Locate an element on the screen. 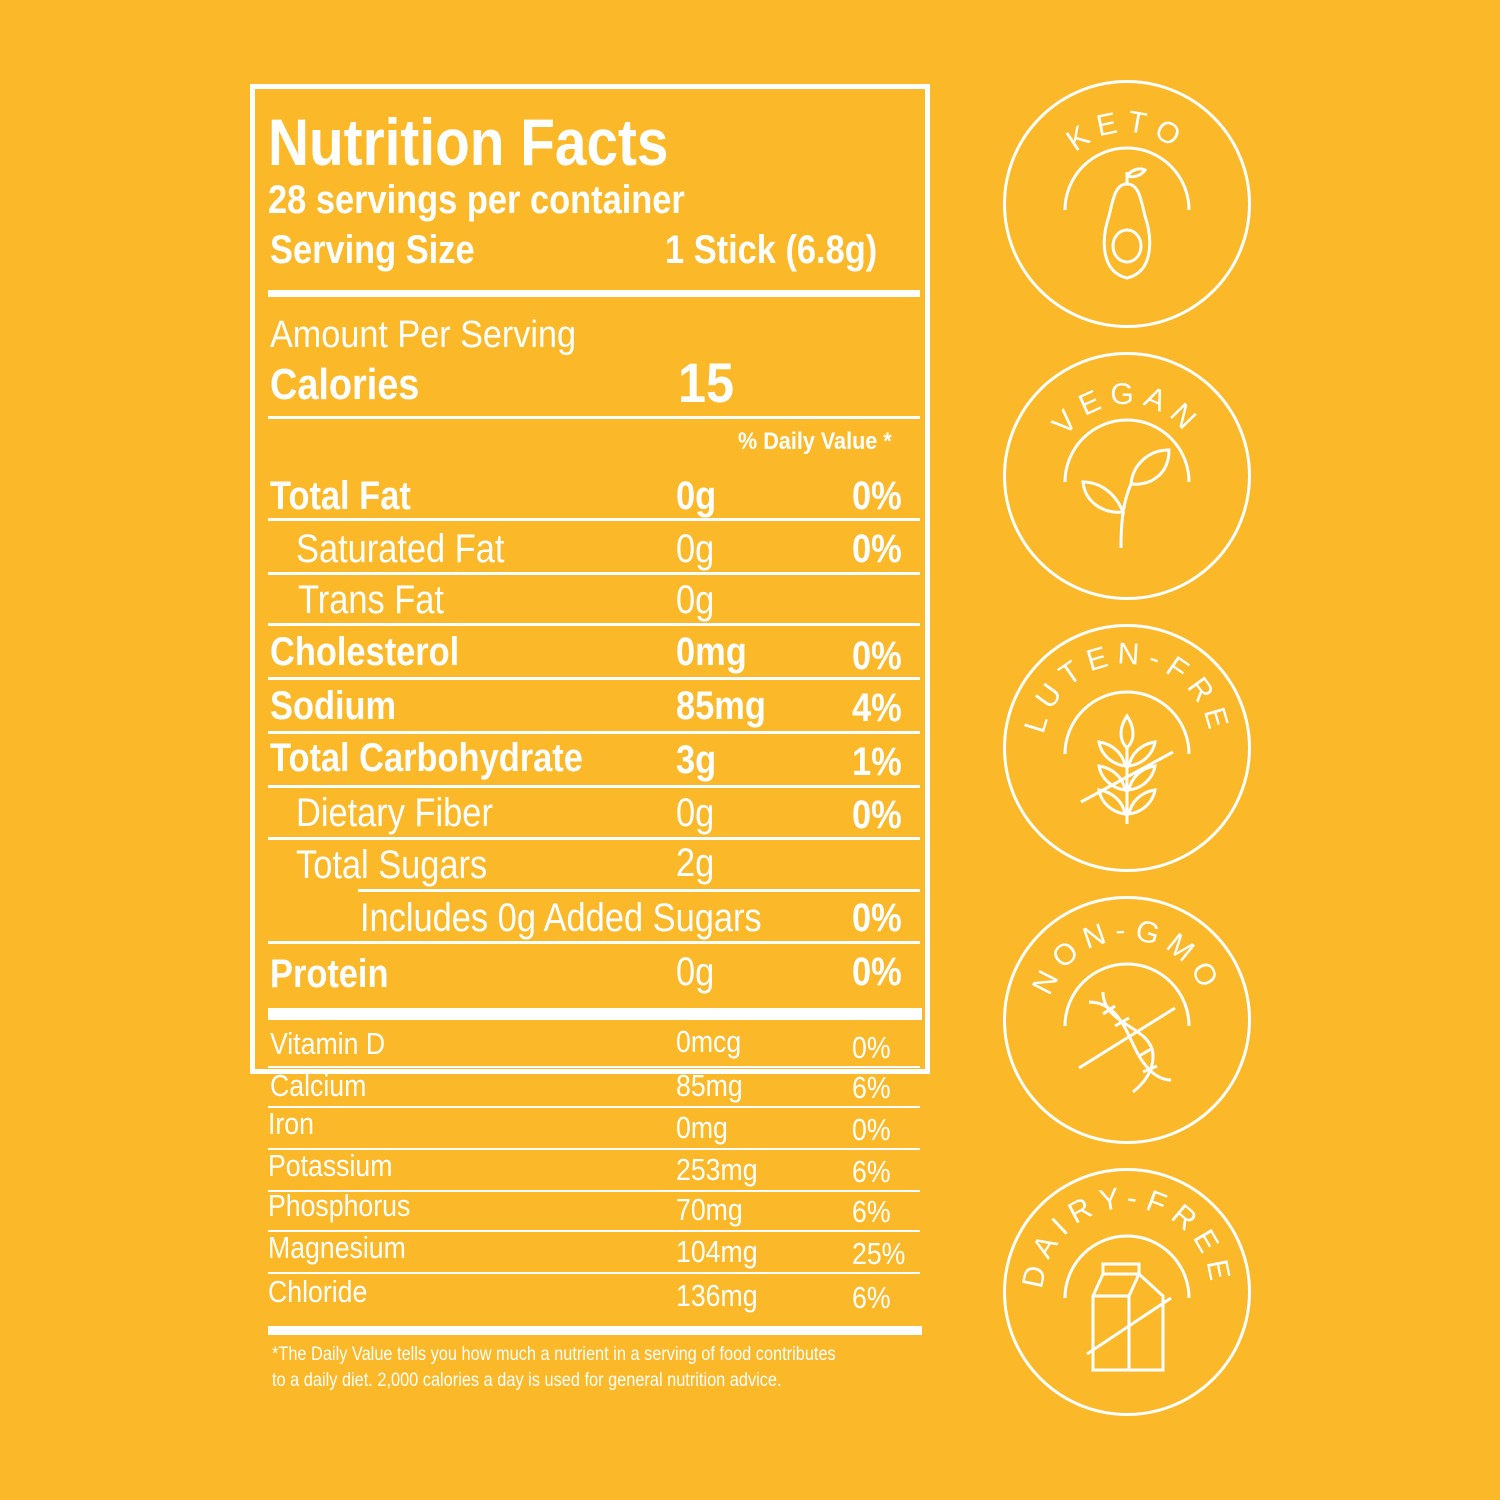 The image size is (1500, 1500). mineral-amount: 136mg is located at coordinates (717, 1295).